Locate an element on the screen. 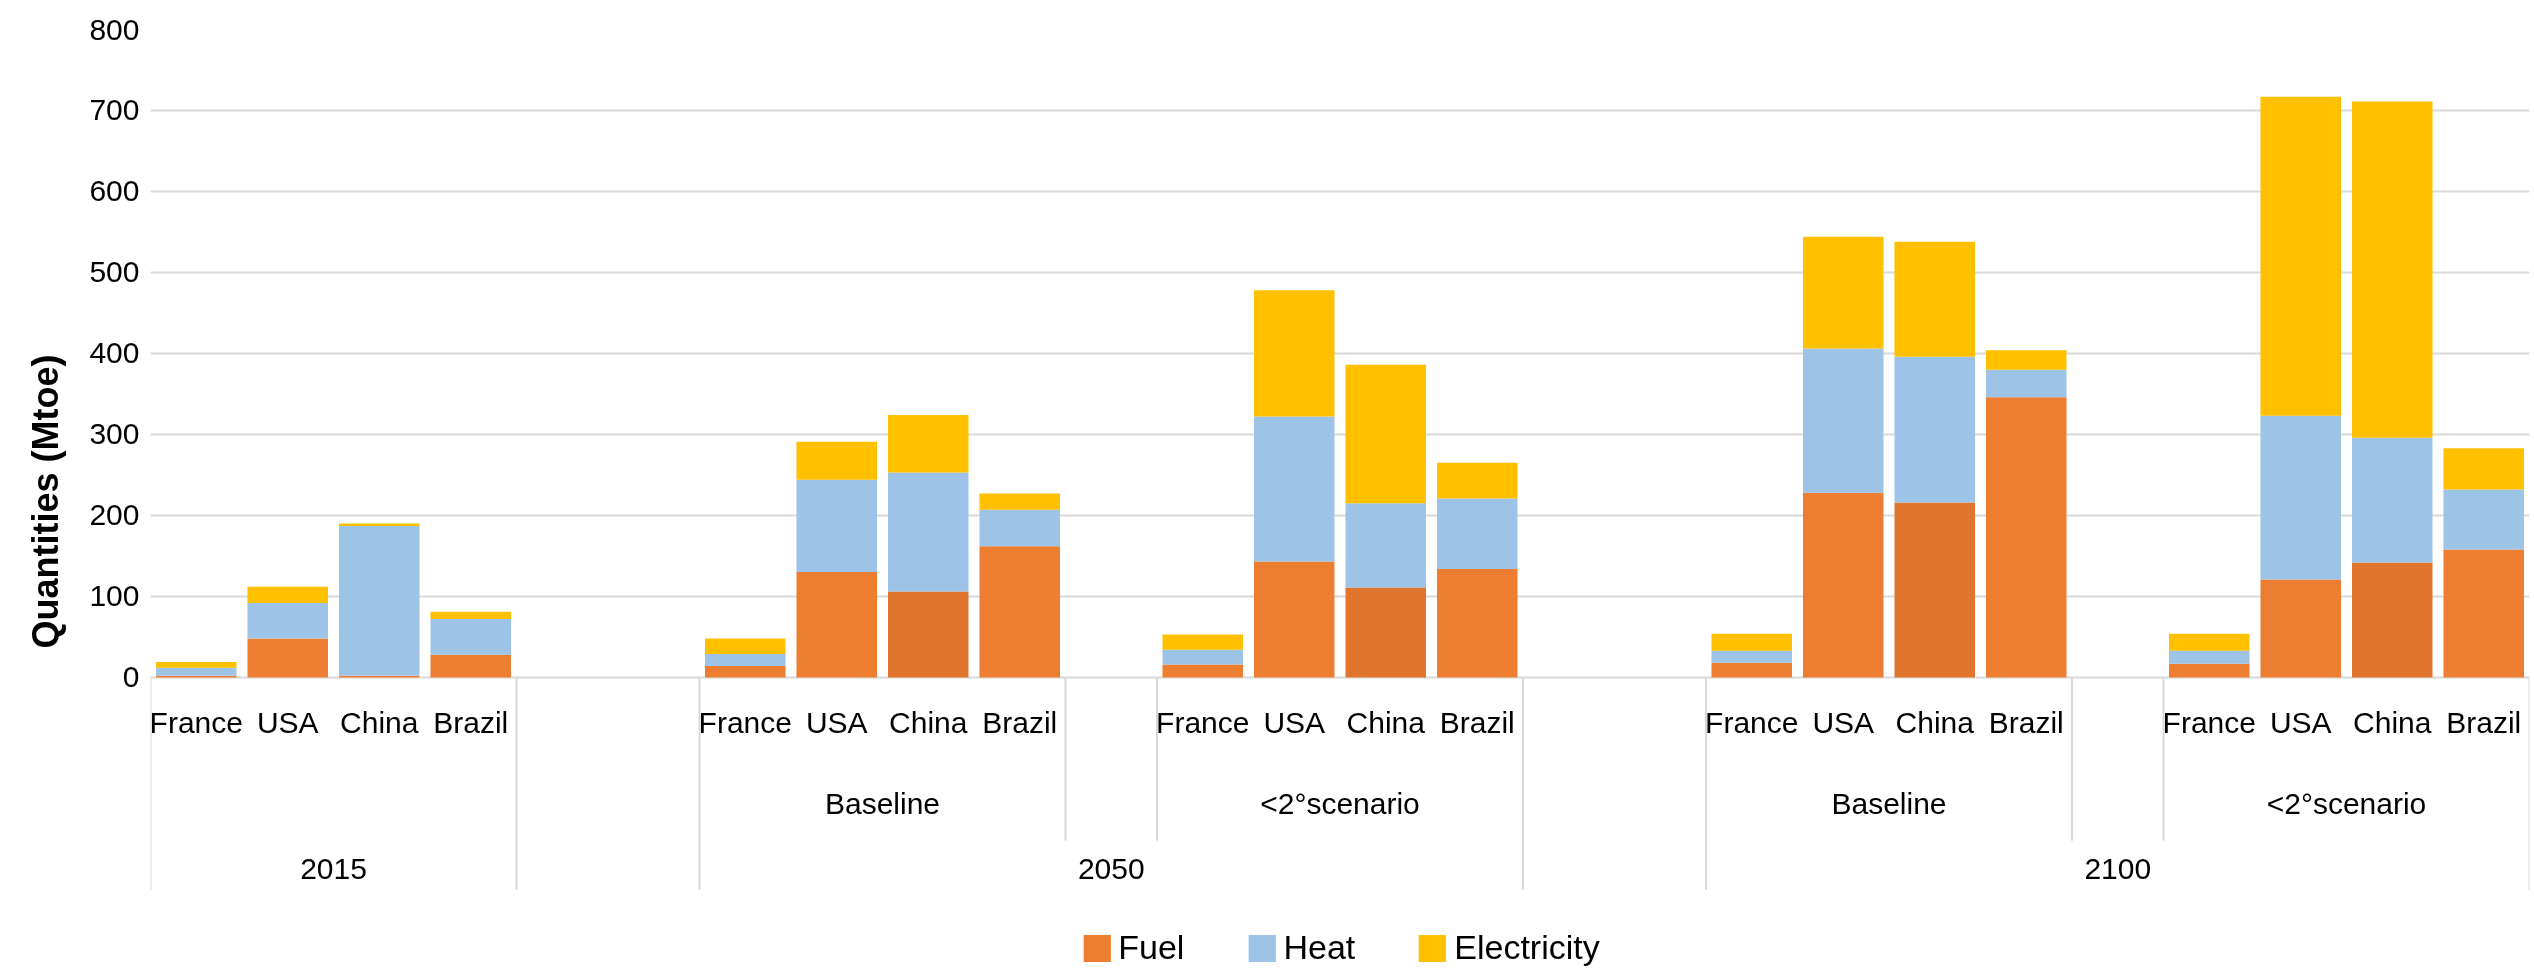  y-tick-label: 300 is located at coordinates (114, 434).